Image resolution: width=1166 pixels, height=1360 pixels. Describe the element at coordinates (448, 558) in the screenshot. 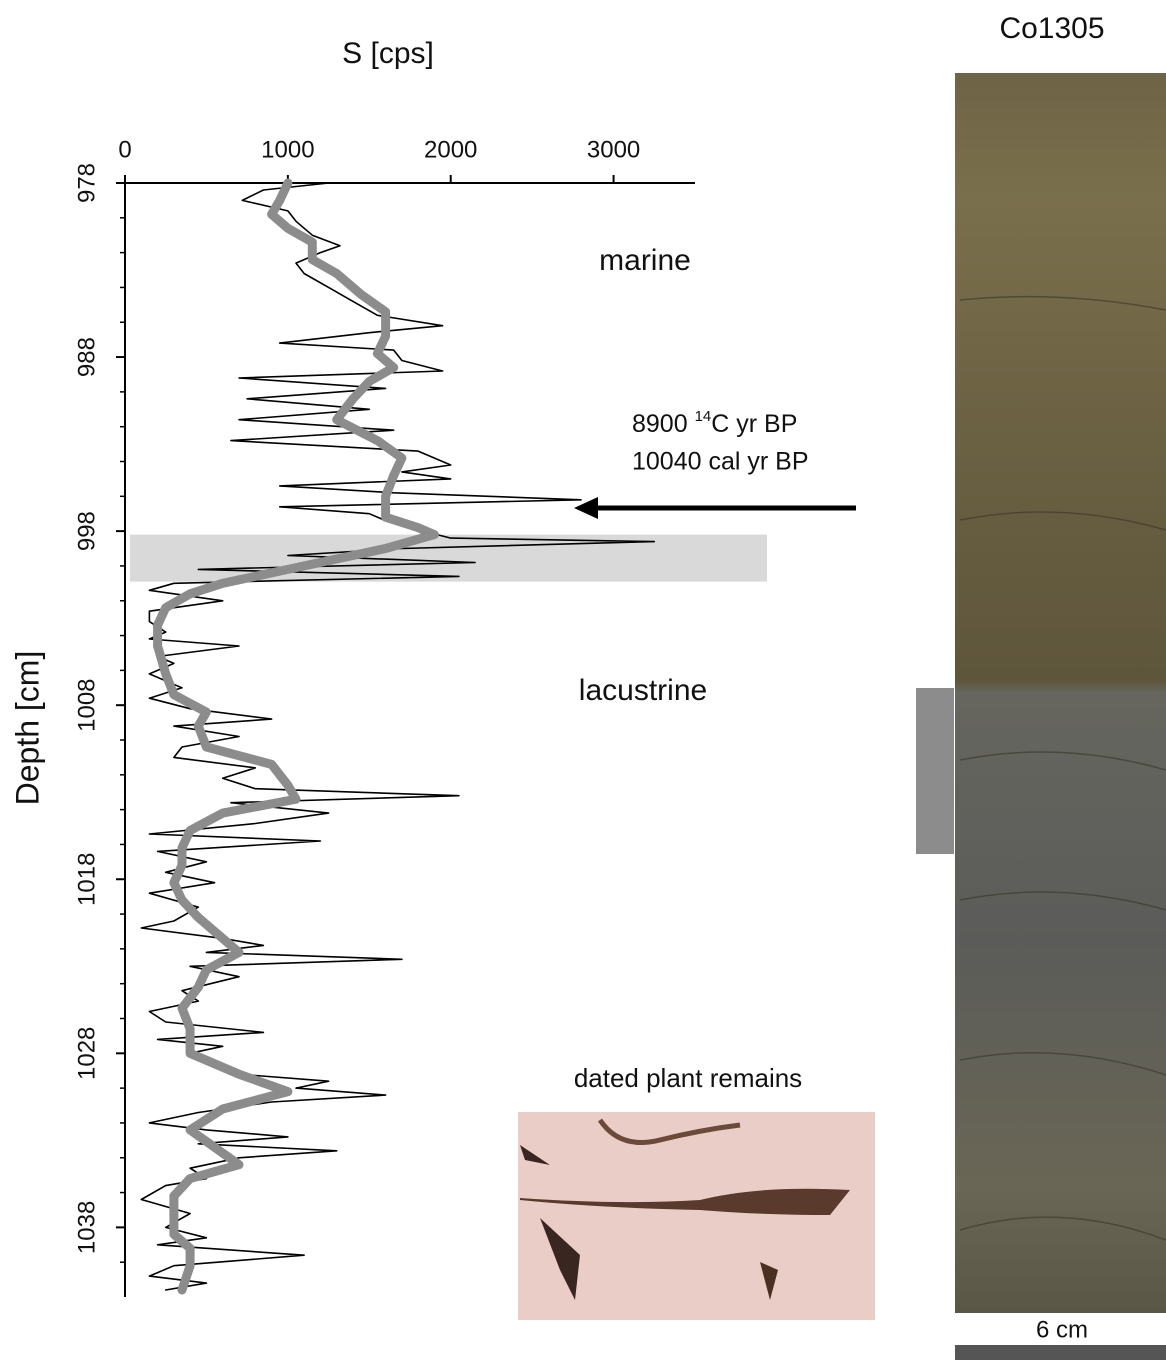

I see `highlight-band` at that location.